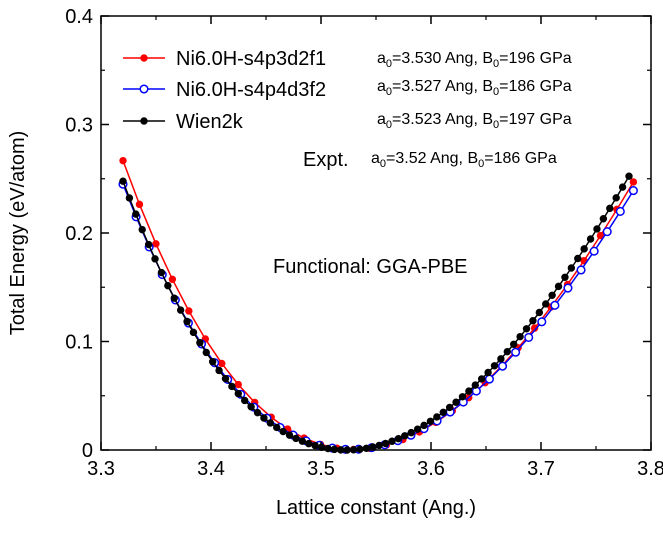 The width and height of the screenshot is (663, 533). Describe the element at coordinates (321, 469) in the screenshot. I see `x-tick-label: 3.5` at that location.